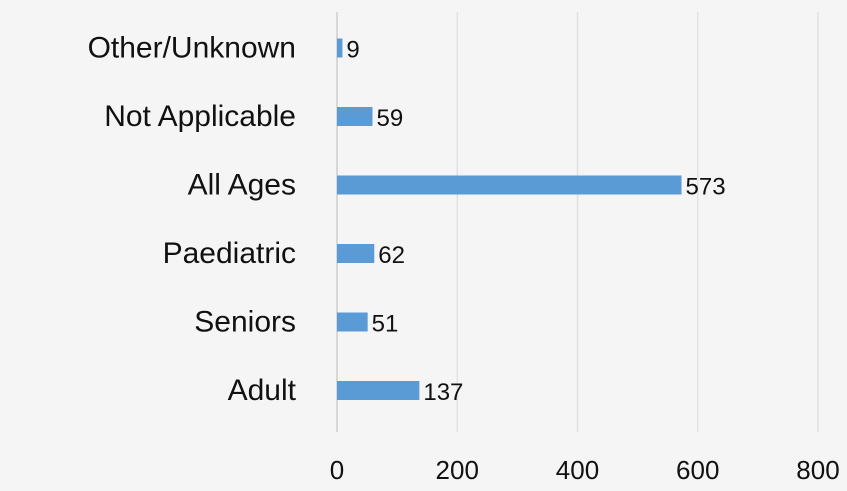 The image size is (847, 491). Describe the element at coordinates (245, 322) in the screenshot. I see `category-label: Seniors` at that location.